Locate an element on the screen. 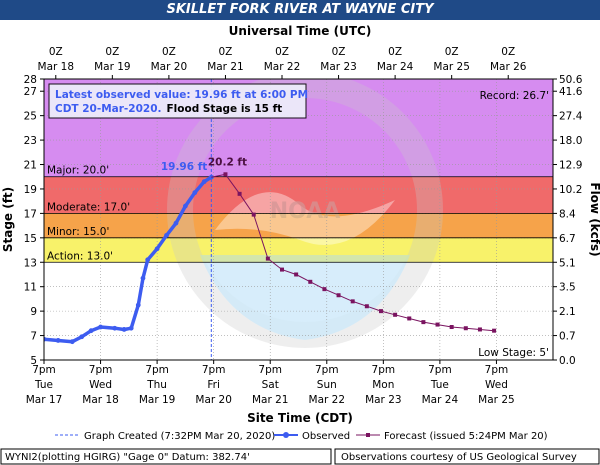 This screenshot has width=600, height=465. band-label: Moderate: 17.0' is located at coordinates (88, 207).